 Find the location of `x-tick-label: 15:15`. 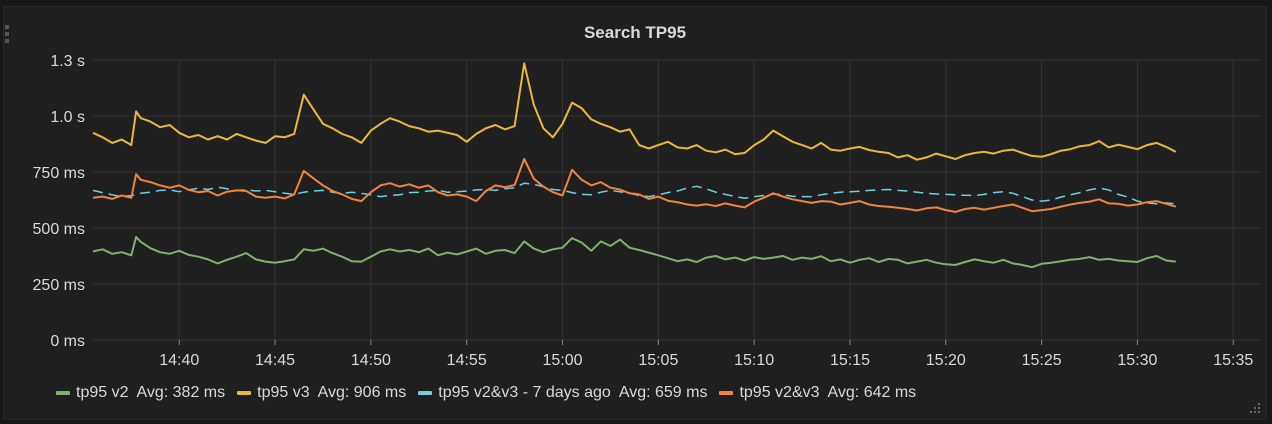

x-tick-label: 15:15 is located at coordinates (850, 360).